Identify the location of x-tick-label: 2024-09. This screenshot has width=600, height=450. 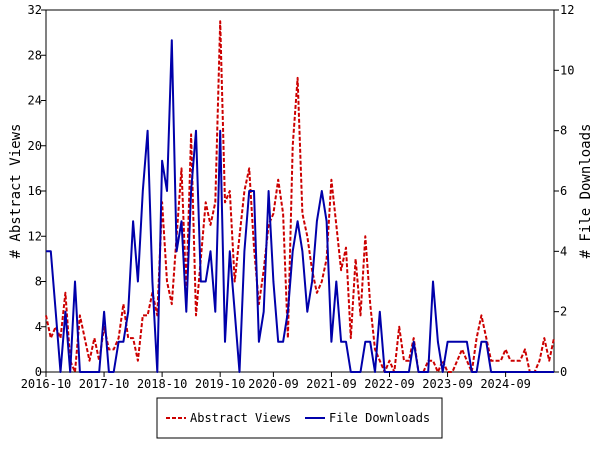
(505, 384).